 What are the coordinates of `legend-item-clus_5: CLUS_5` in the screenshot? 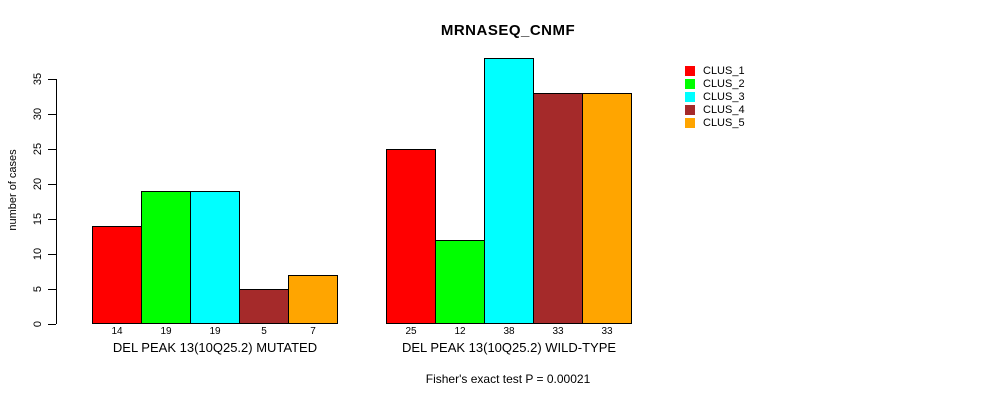 It's located at (715, 123).